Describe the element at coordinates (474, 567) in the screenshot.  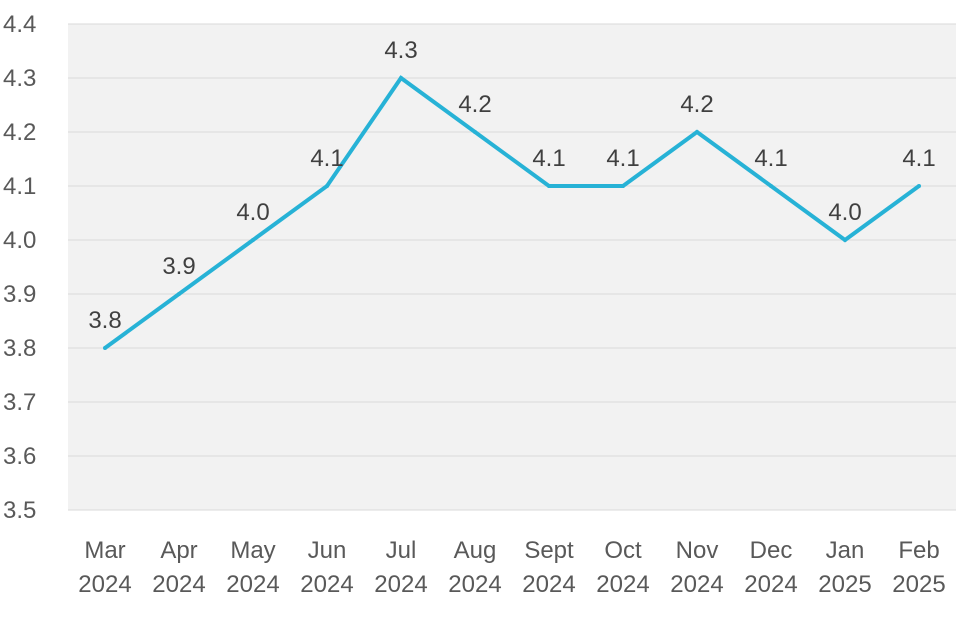
I see `x-tick-label: Aug 2024` at that location.